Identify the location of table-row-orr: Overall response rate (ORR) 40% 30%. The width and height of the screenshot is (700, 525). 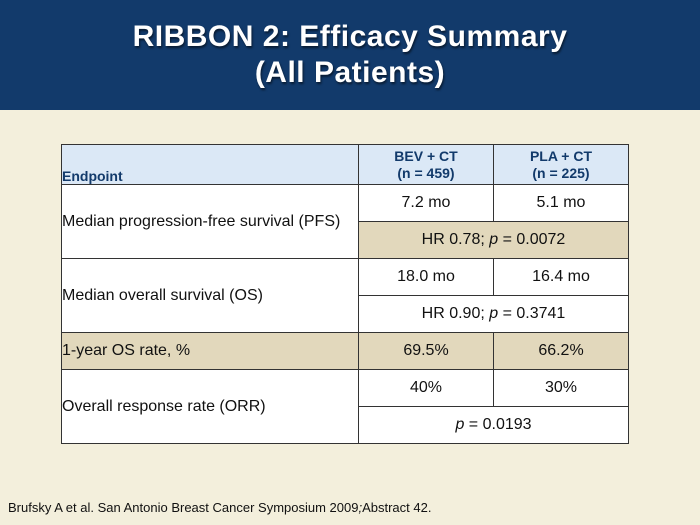
(345, 406).